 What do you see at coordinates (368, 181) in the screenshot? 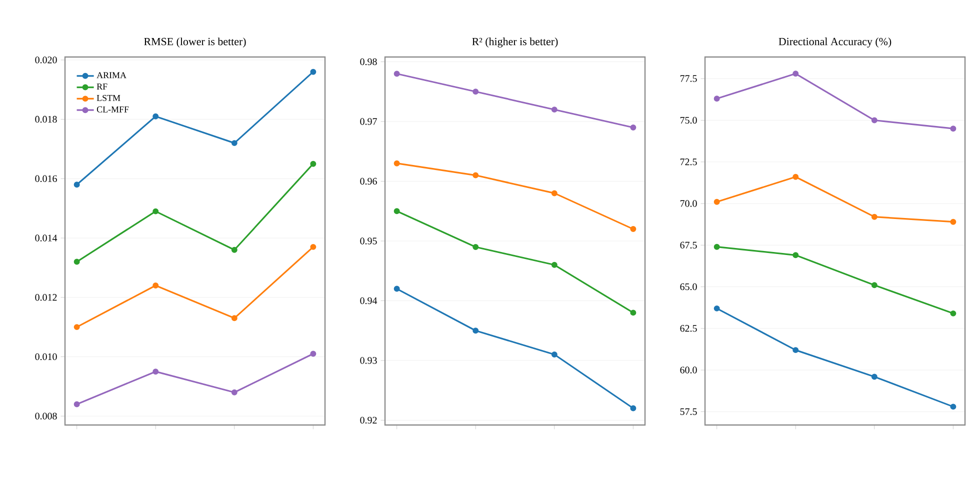
I see `y-tick-label: 0.96` at bounding box center [368, 181].